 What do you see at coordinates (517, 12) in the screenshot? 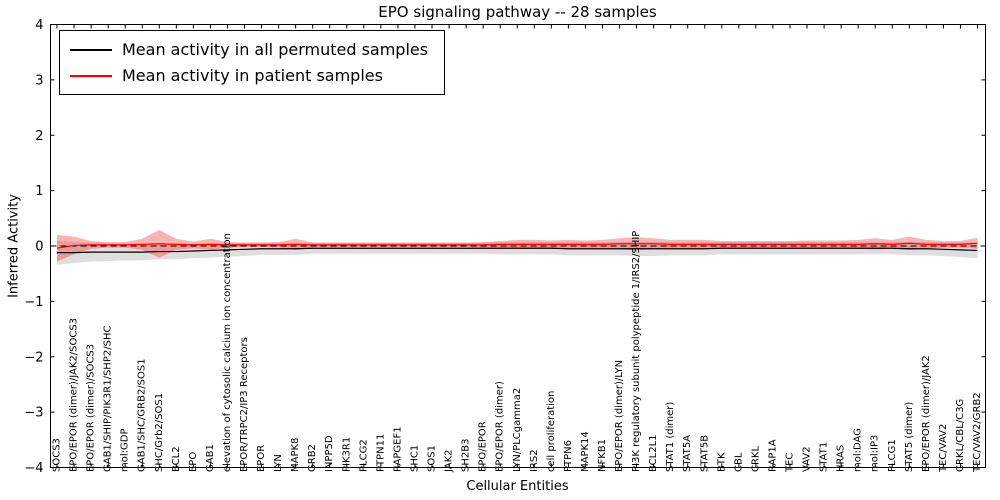
I see `chart-title: EPO signaling pathway -- 28 samples` at bounding box center [517, 12].